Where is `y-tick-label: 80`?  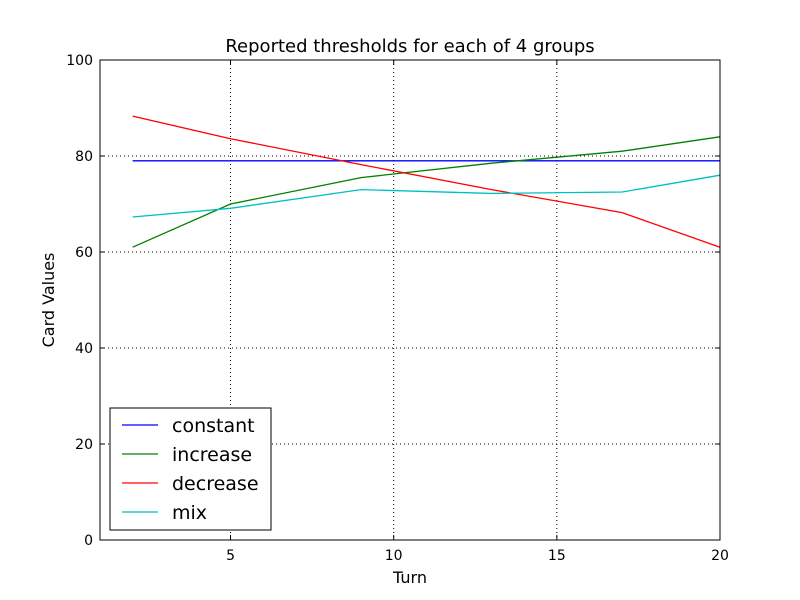
y-tick-label: 80 is located at coordinates (84, 157).